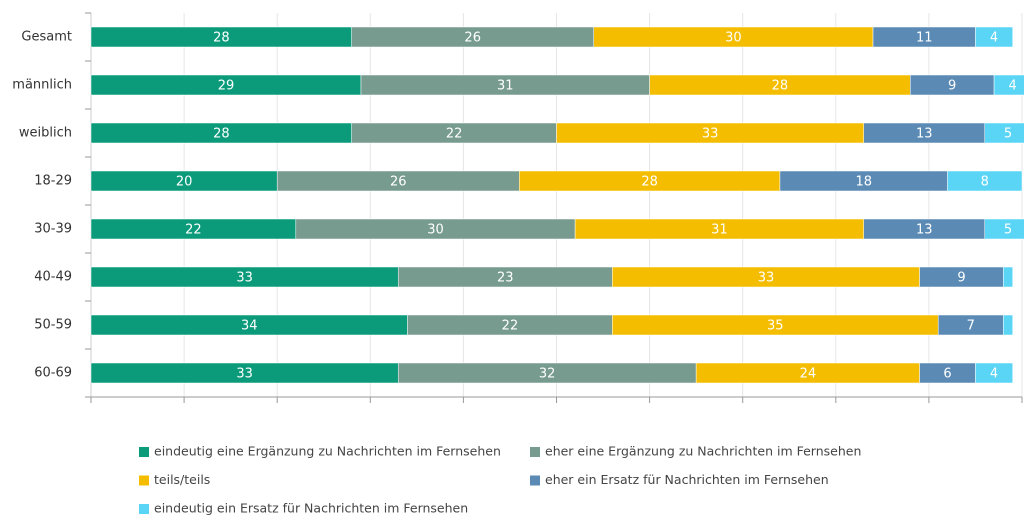  I want to click on y-tick-label: 50-59, so click(53, 325).